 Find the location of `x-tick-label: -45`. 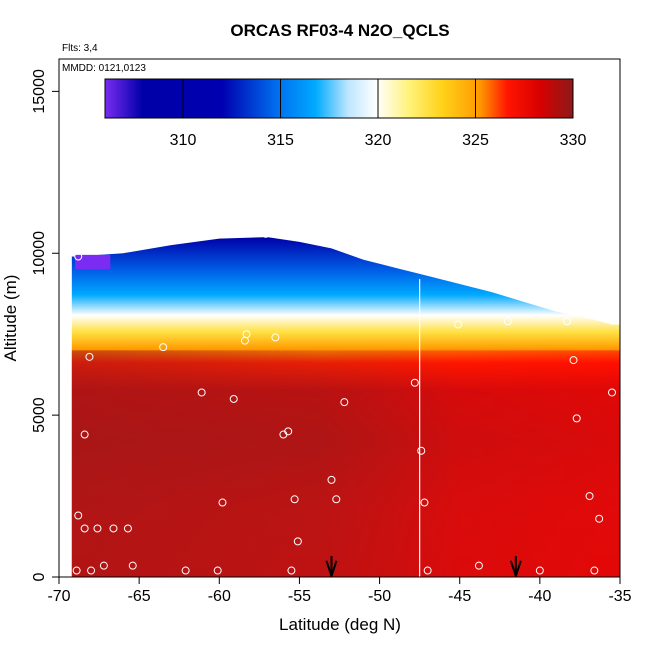

x-tick-label: -45 is located at coordinates (459, 596).